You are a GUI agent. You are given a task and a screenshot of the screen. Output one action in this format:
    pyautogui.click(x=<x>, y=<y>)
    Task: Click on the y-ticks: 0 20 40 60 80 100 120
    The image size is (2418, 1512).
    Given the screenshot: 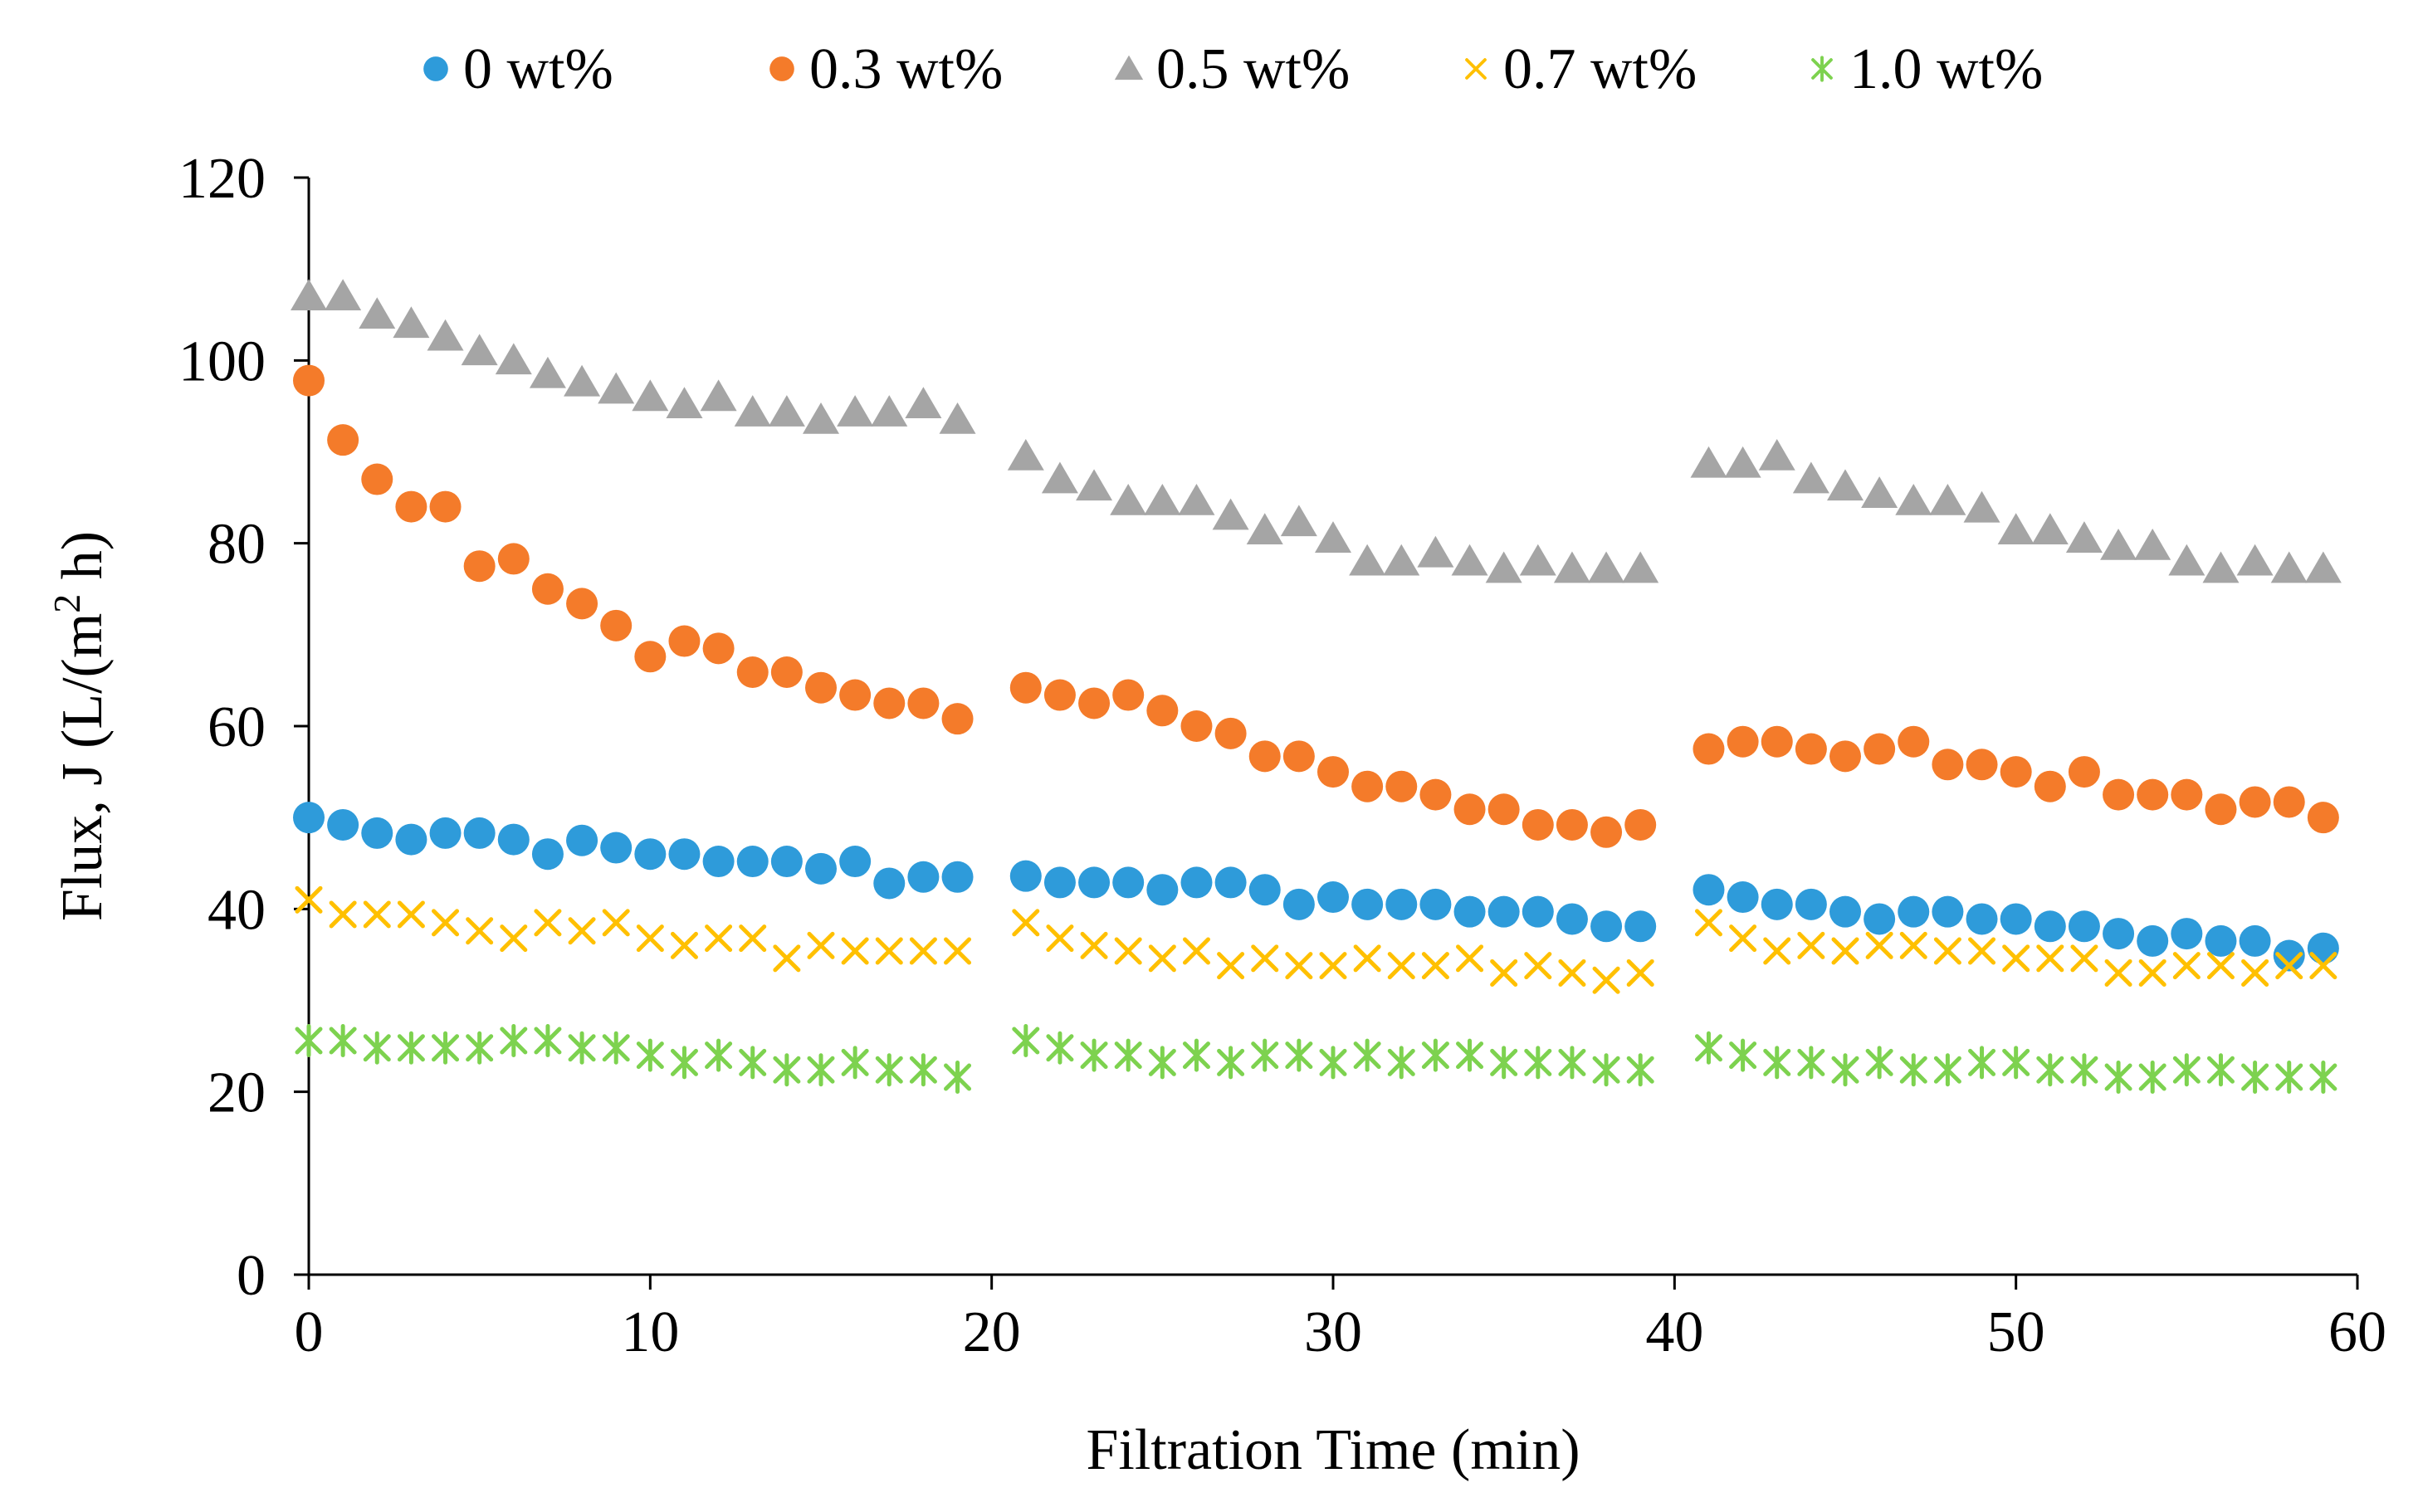 What is the action you would take?
    pyautogui.click(x=243, y=728)
    